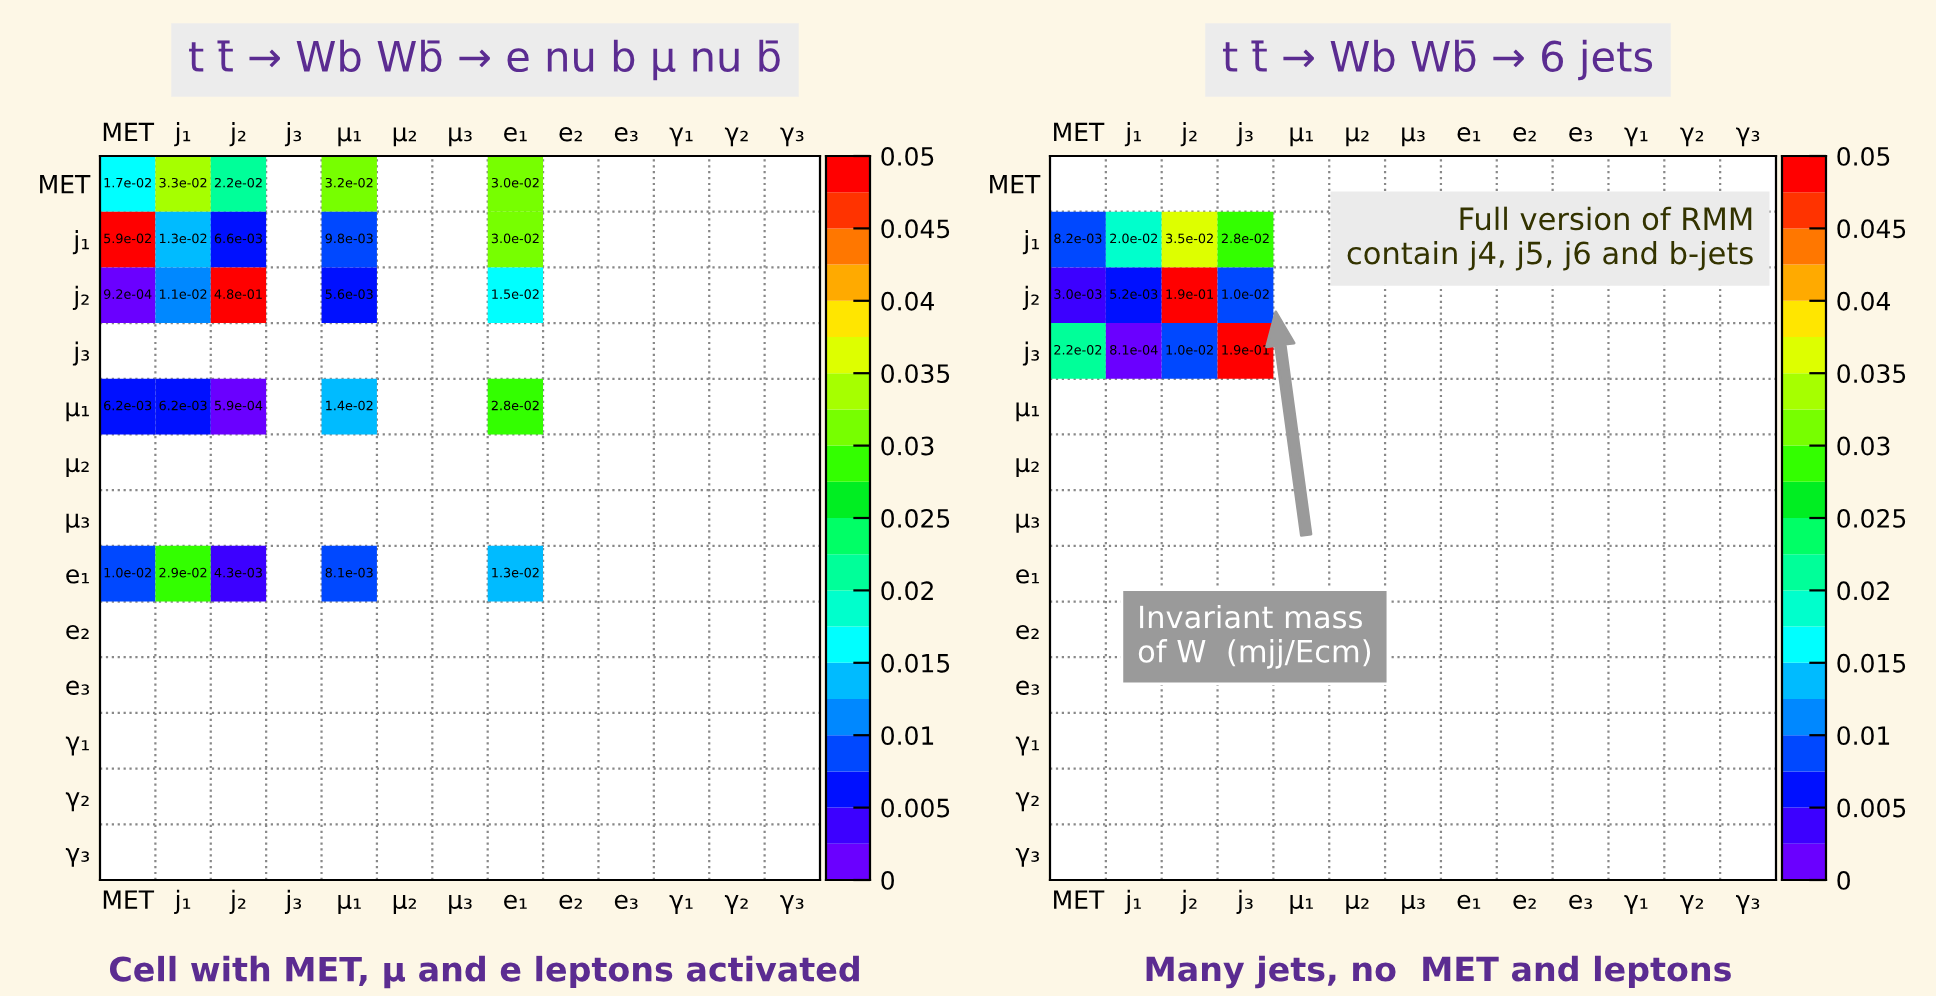  I want to click on chart-title: t t̄ → Wb Wb̄ → e nu b μ nu b̄, so click(484, 60).